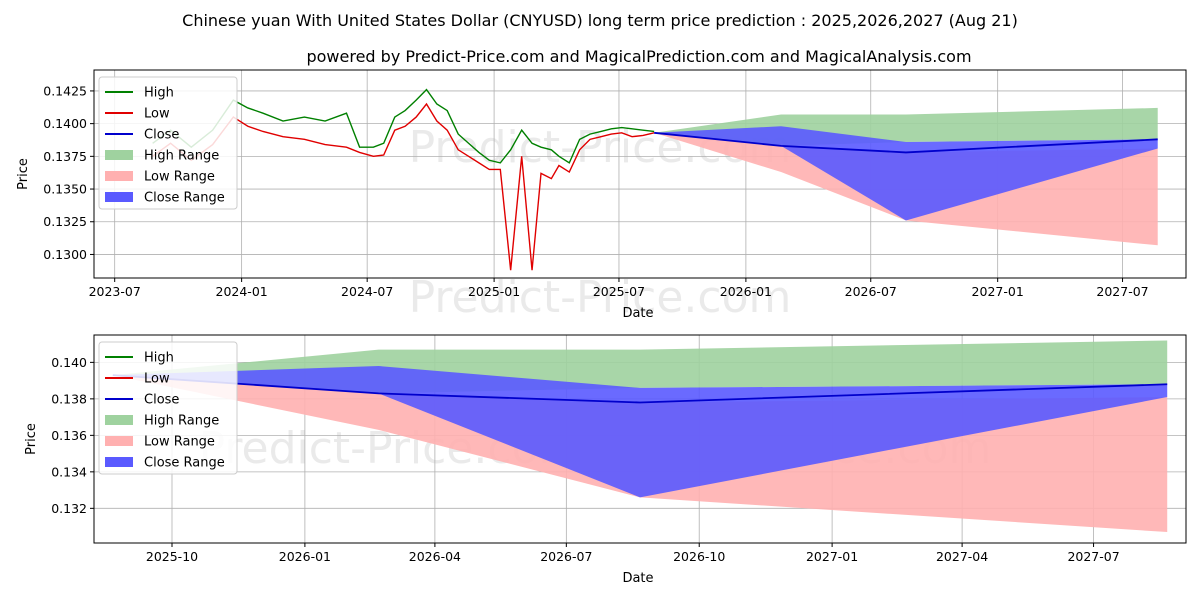 This screenshot has height=604, width=1200. What do you see at coordinates (242, 291) in the screenshot?
I see `x-tick-label: 2024-01` at bounding box center [242, 291].